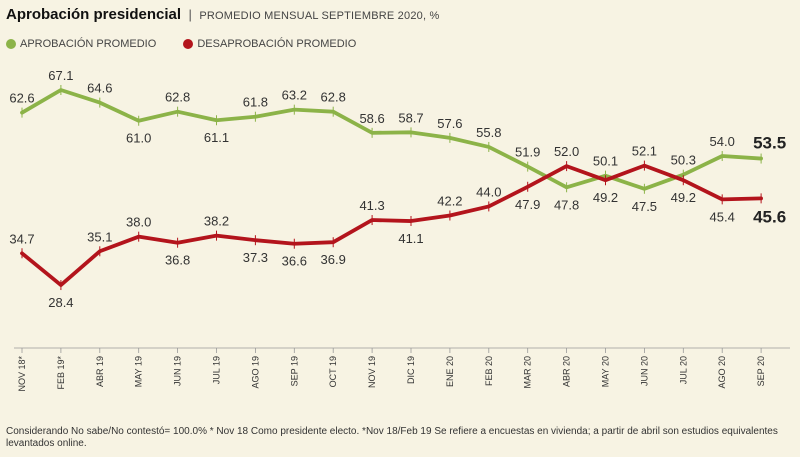  Describe the element at coordinates (489, 371) in the screenshot. I see `x-tick-label: FEB 20` at that location.